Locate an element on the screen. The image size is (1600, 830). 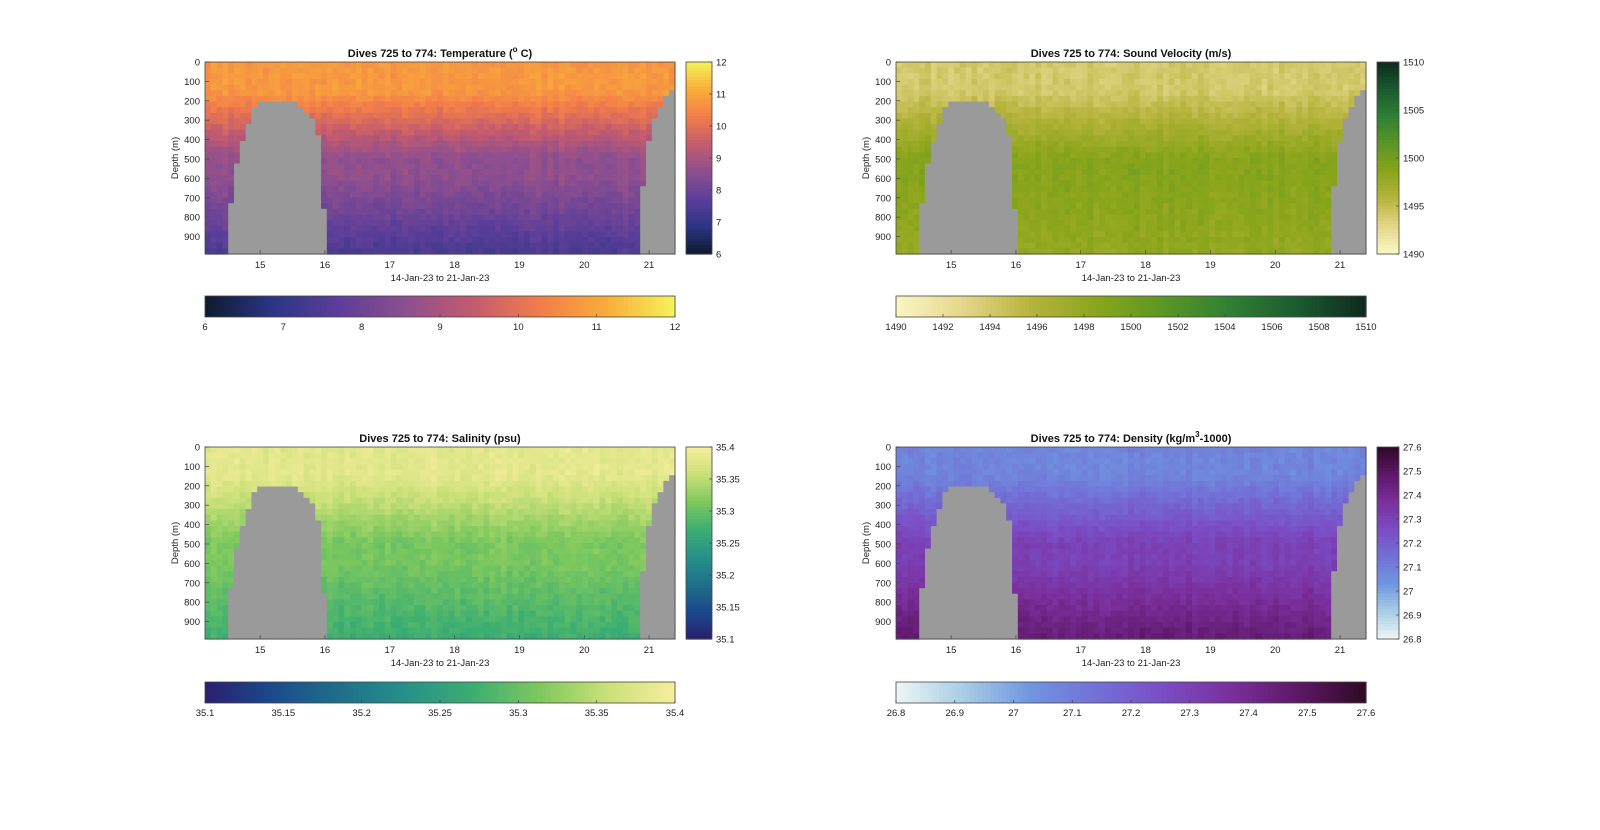
bottom-colorbar-label: 27.6 is located at coordinates (1366, 713).